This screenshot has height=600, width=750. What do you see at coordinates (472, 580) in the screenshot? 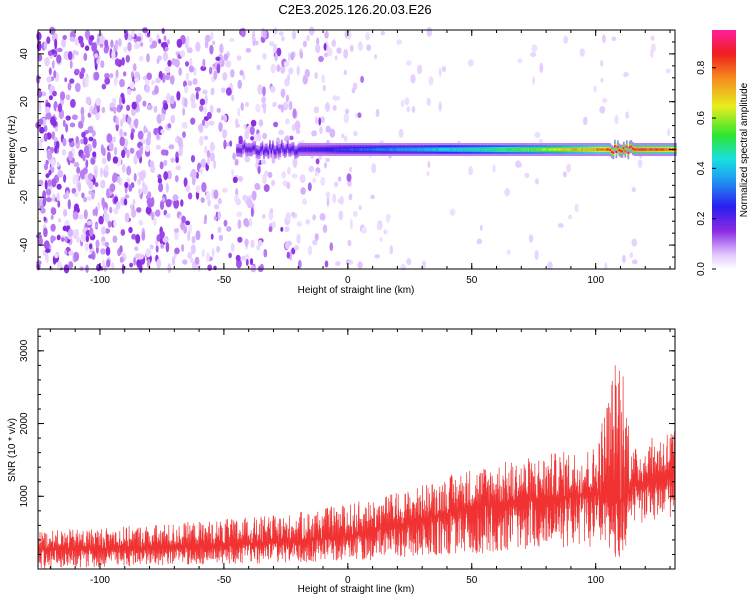
I see `x-tick-label: 50` at bounding box center [472, 580].